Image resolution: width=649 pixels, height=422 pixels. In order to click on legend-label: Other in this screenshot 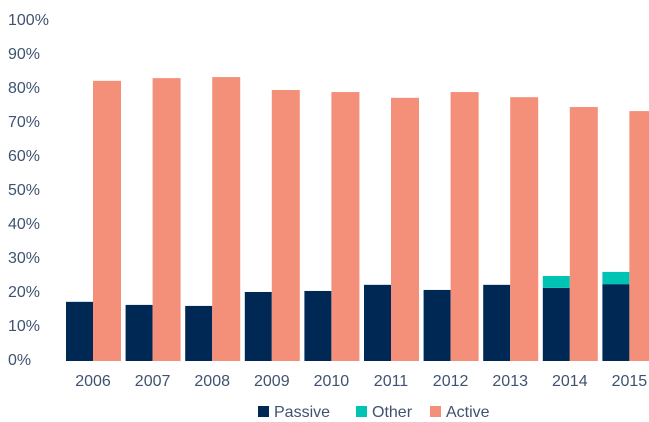, I will do `click(392, 412)`.